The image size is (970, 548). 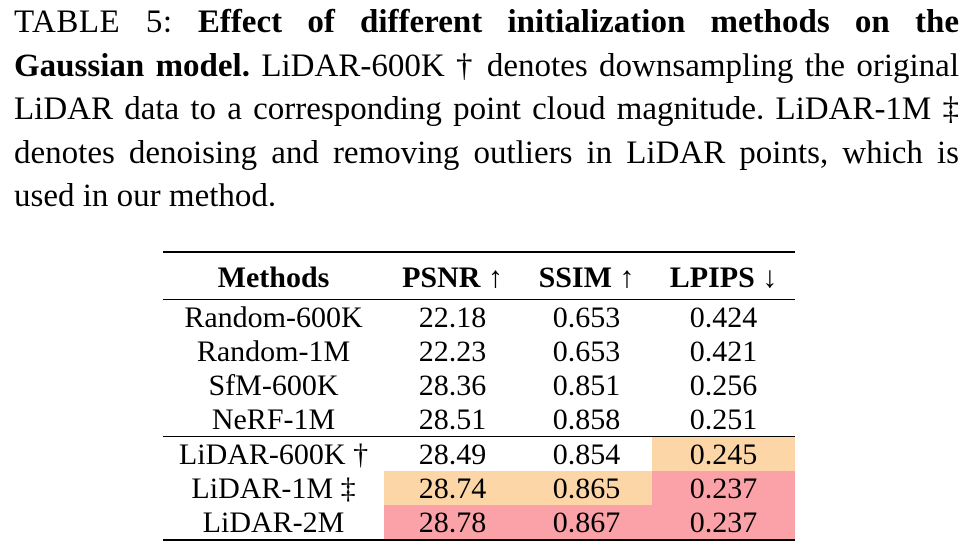 I want to click on lpips-cell-second-best: 0.245, so click(x=723, y=453).